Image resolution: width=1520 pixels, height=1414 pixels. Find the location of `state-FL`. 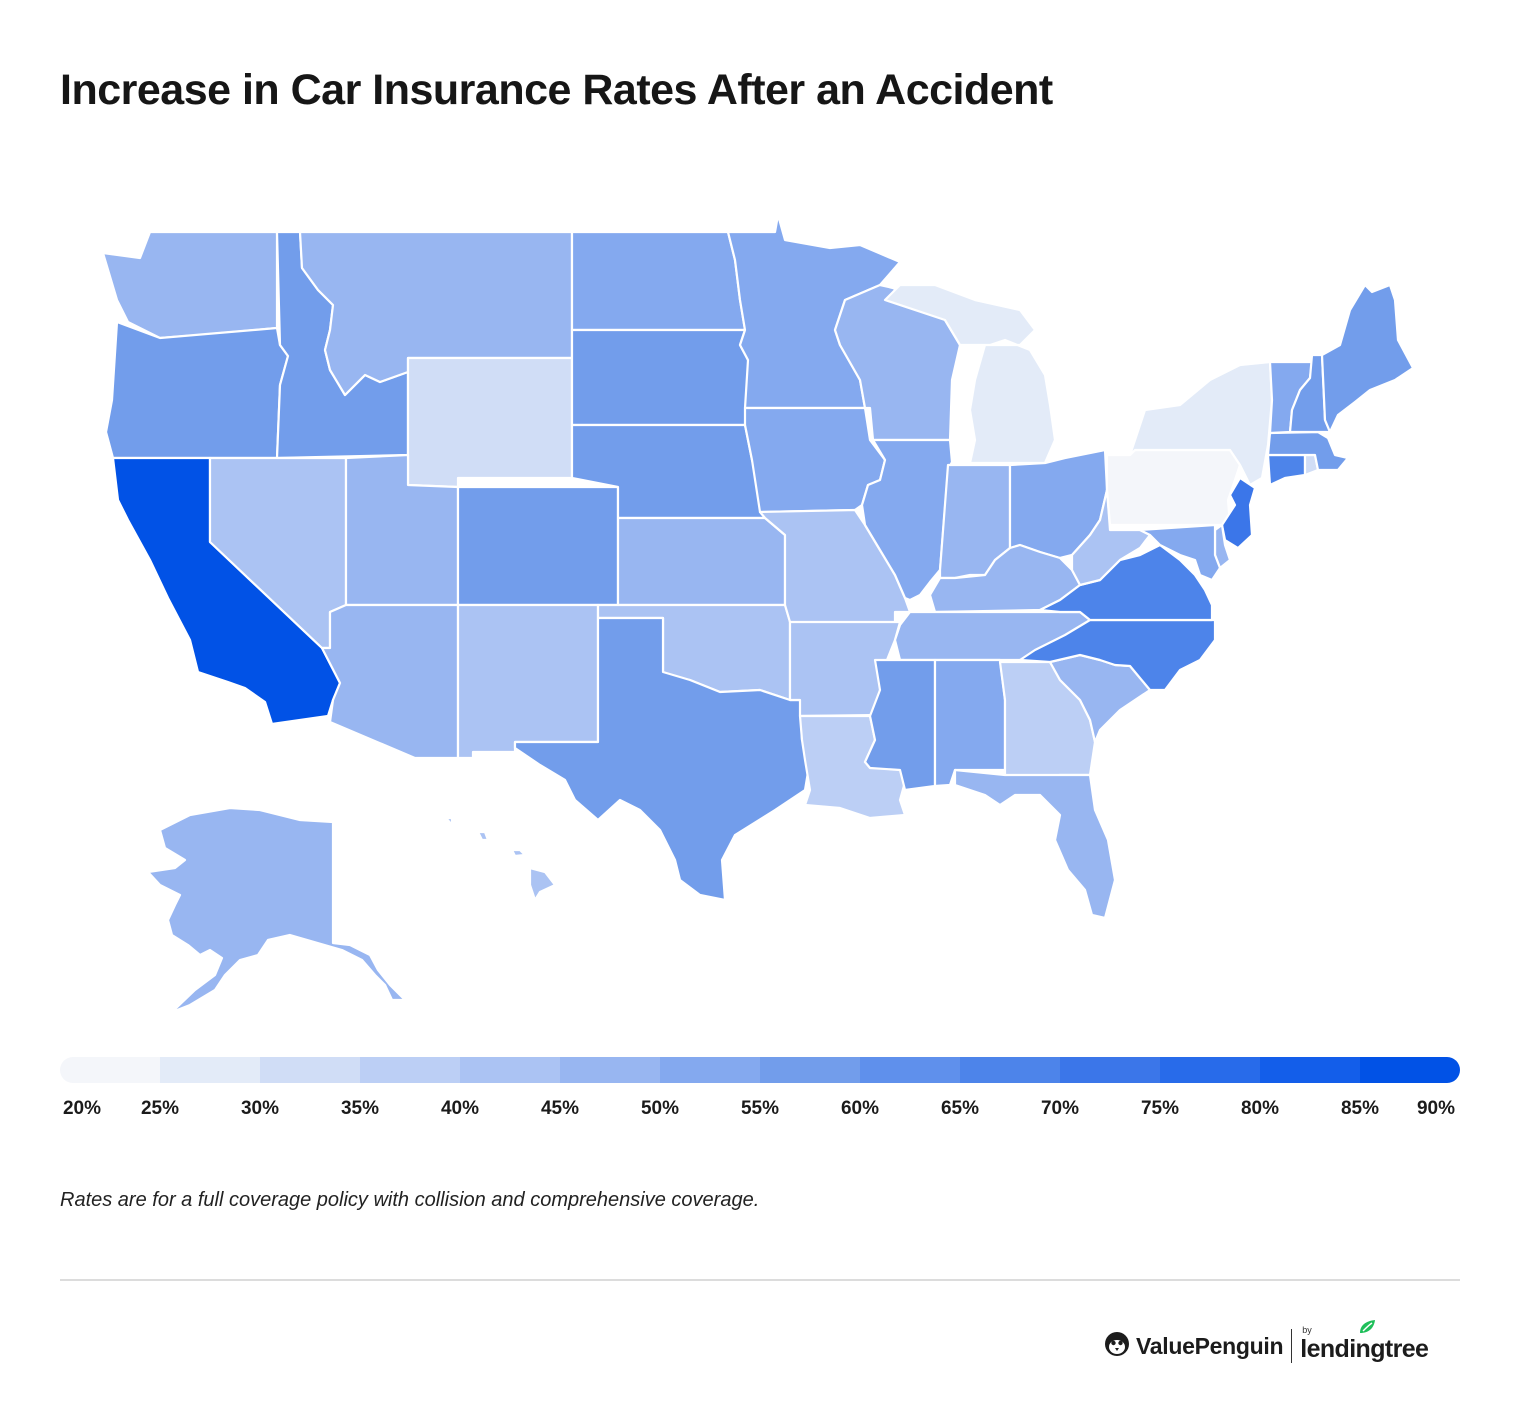

state-FL is located at coordinates (1035, 844).